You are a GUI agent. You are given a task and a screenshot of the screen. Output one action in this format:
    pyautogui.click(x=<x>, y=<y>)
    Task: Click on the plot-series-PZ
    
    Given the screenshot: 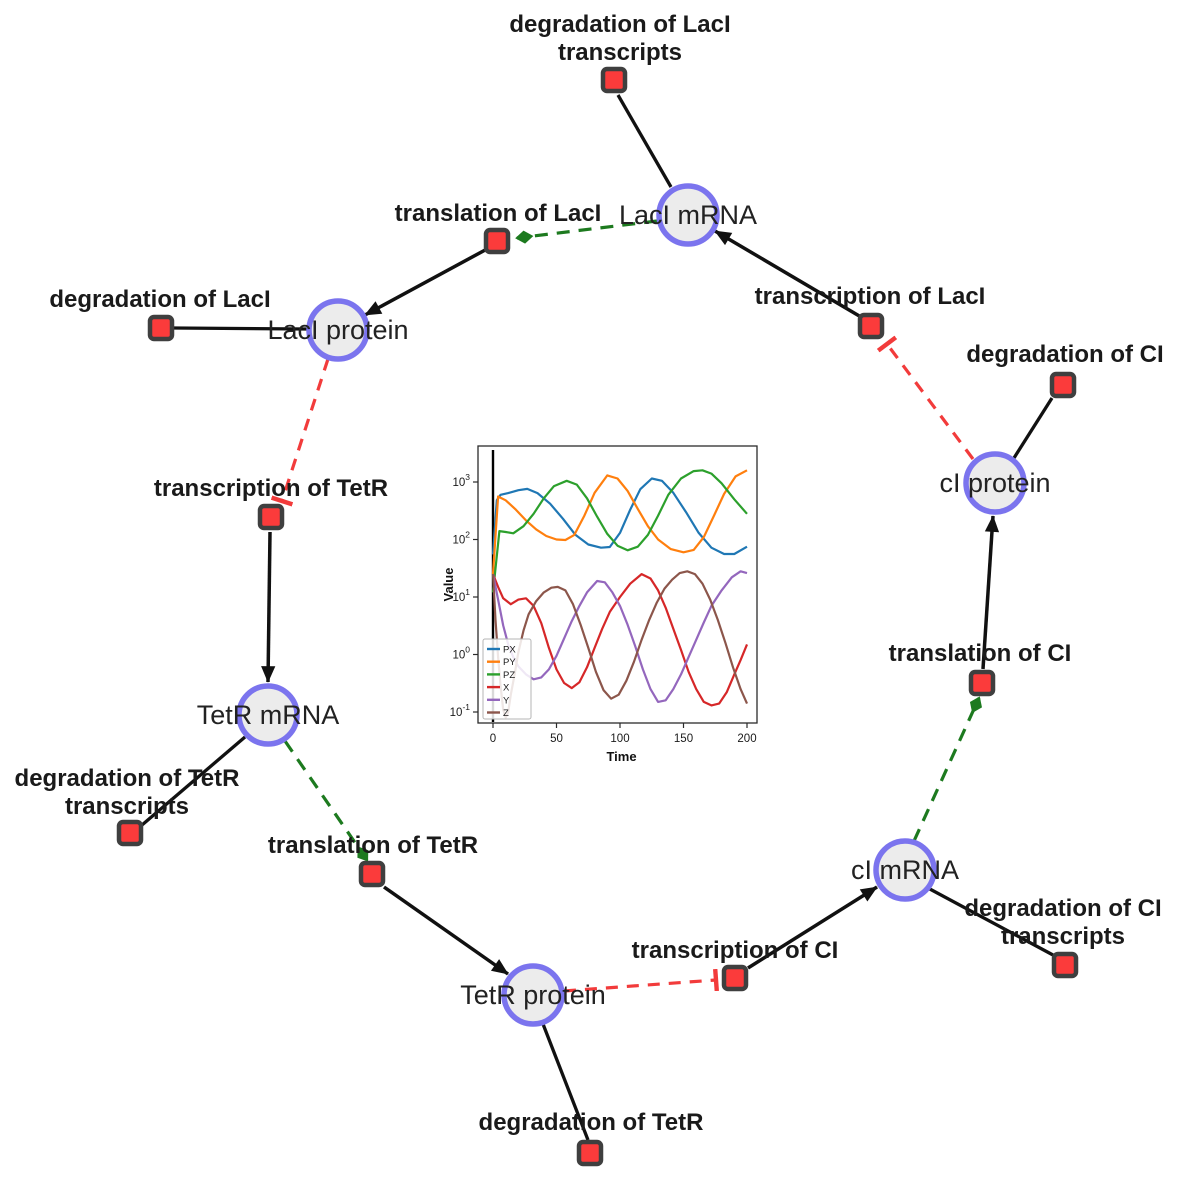 What is the action you would take?
    pyautogui.click(x=619, y=531)
    